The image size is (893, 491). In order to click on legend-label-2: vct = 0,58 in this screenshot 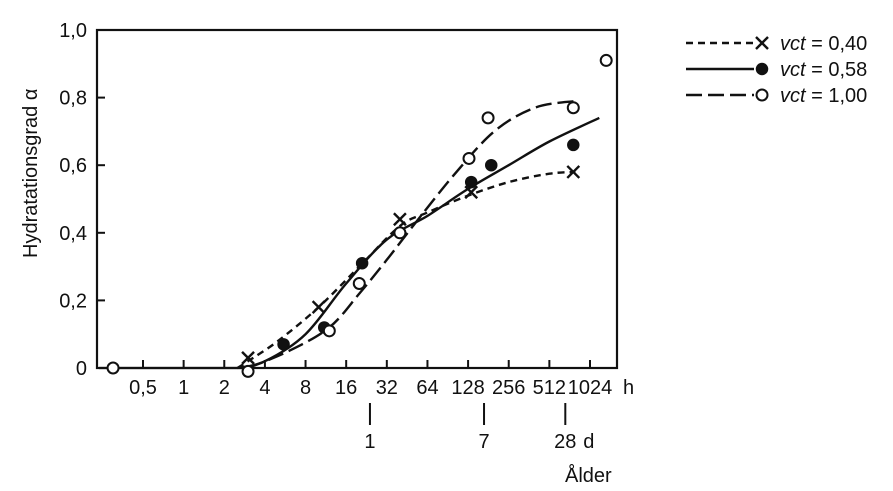, I will do `click(823, 70)`.